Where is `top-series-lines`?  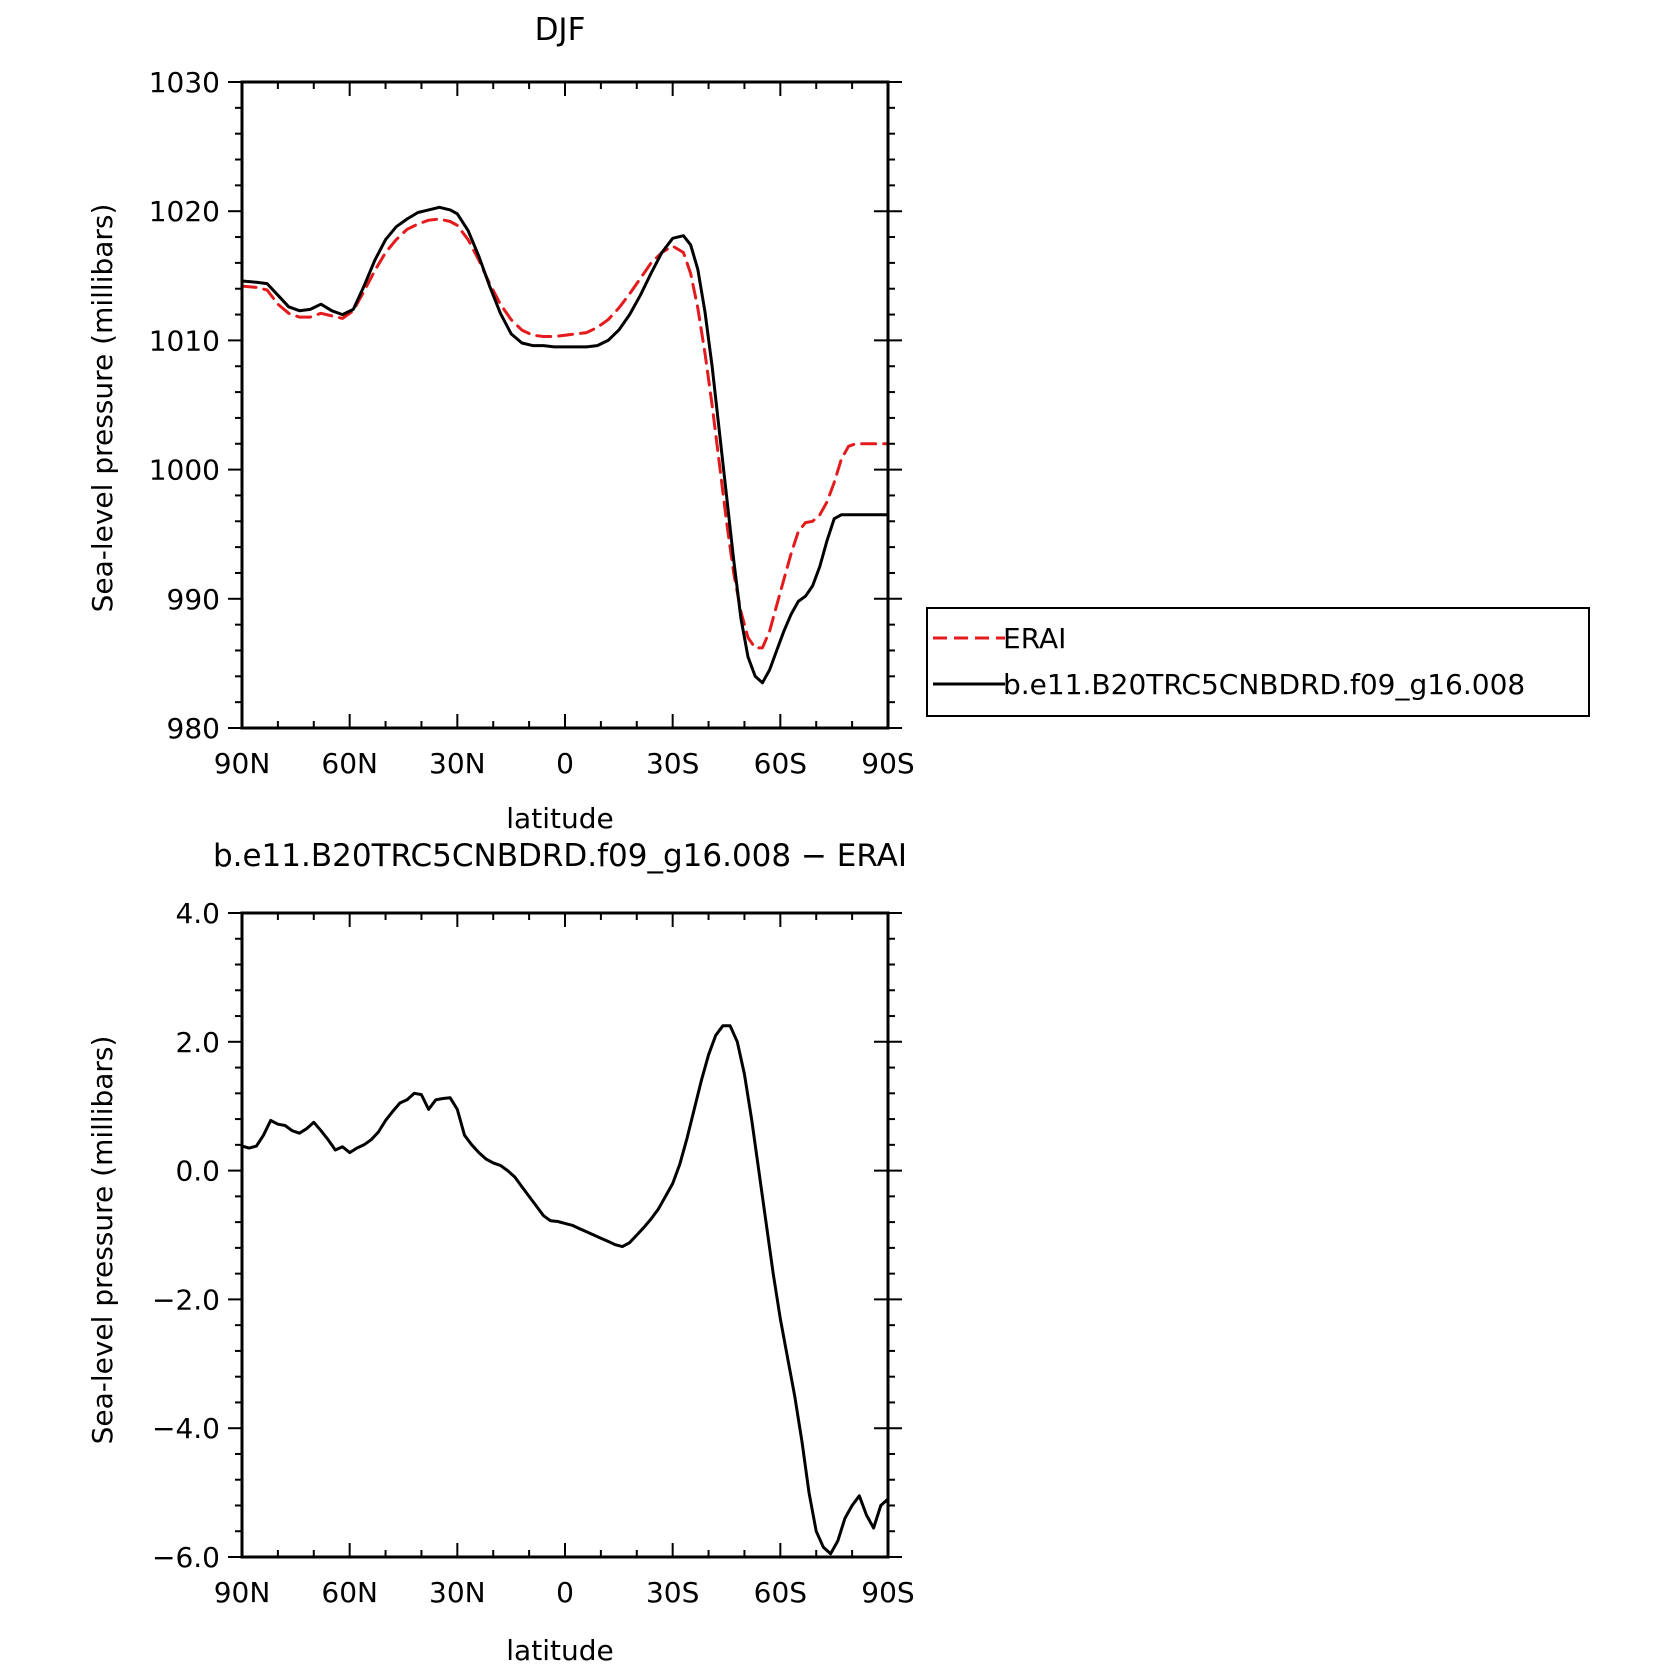
top-series-lines is located at coordinates (565, 445).